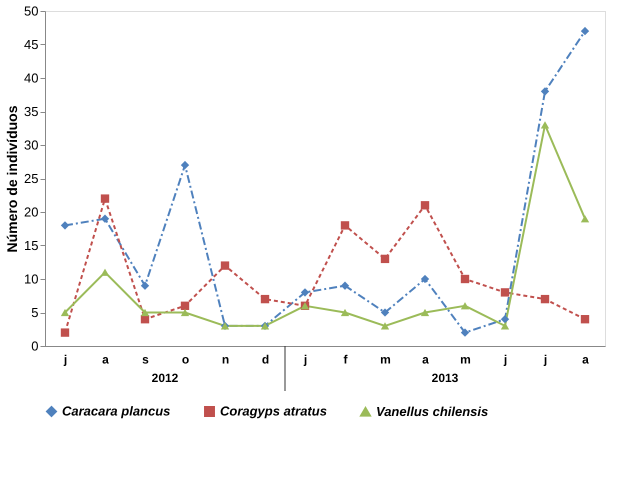  Describe the element at coordinates (31, 44) in the screenshot. I see `y-tick-label: 45` at that location.